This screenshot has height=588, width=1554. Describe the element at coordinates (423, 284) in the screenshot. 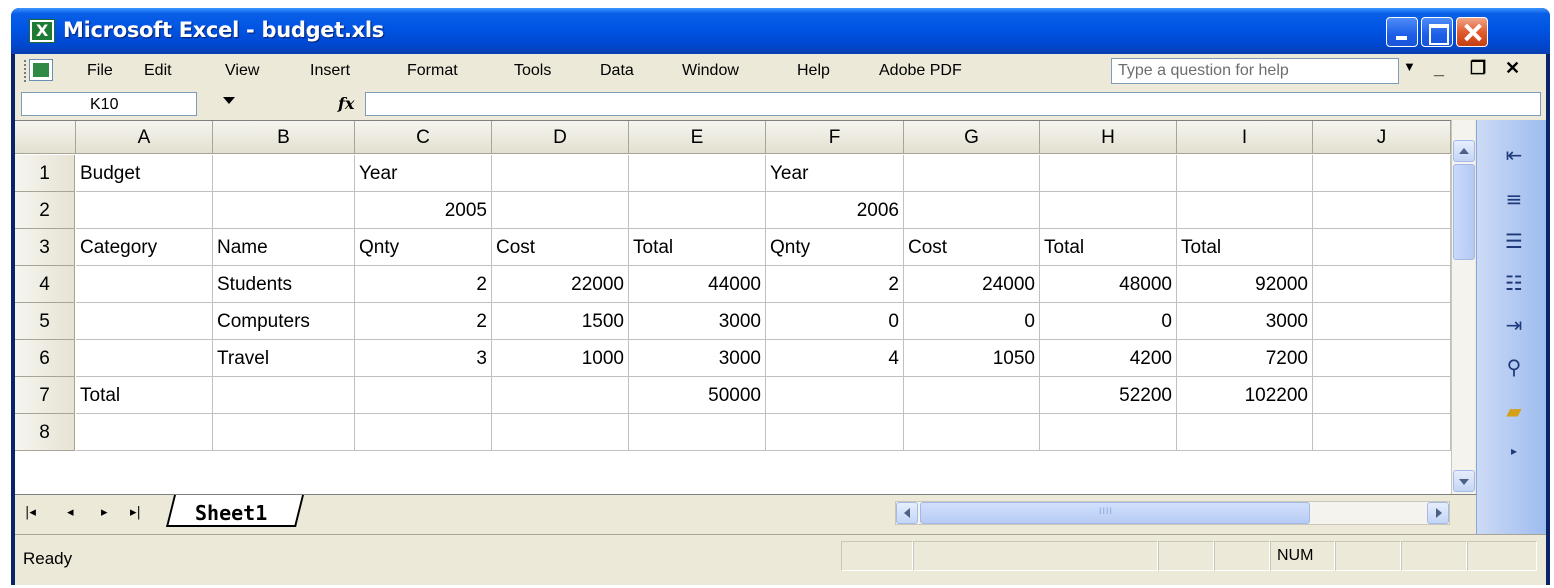

I see `cell-c4: 2` at that location.